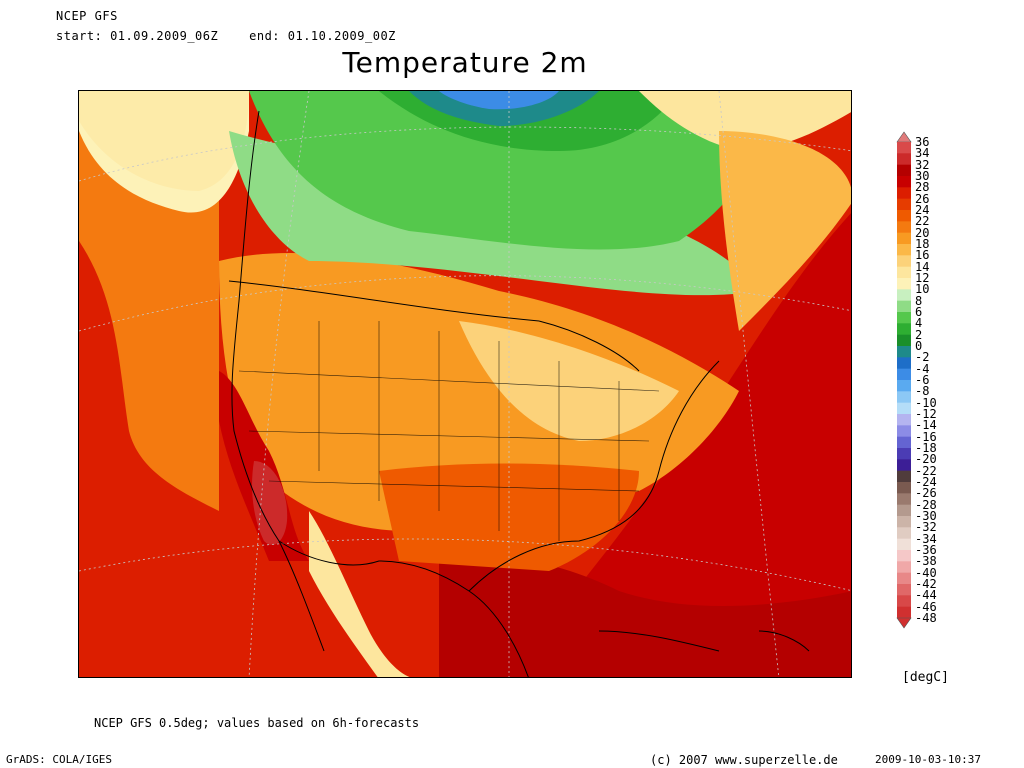  What do you see at coordinates (919, 323) in the screenshot?
I see `colorbar-label: 4` at bounding box center [919, 323].